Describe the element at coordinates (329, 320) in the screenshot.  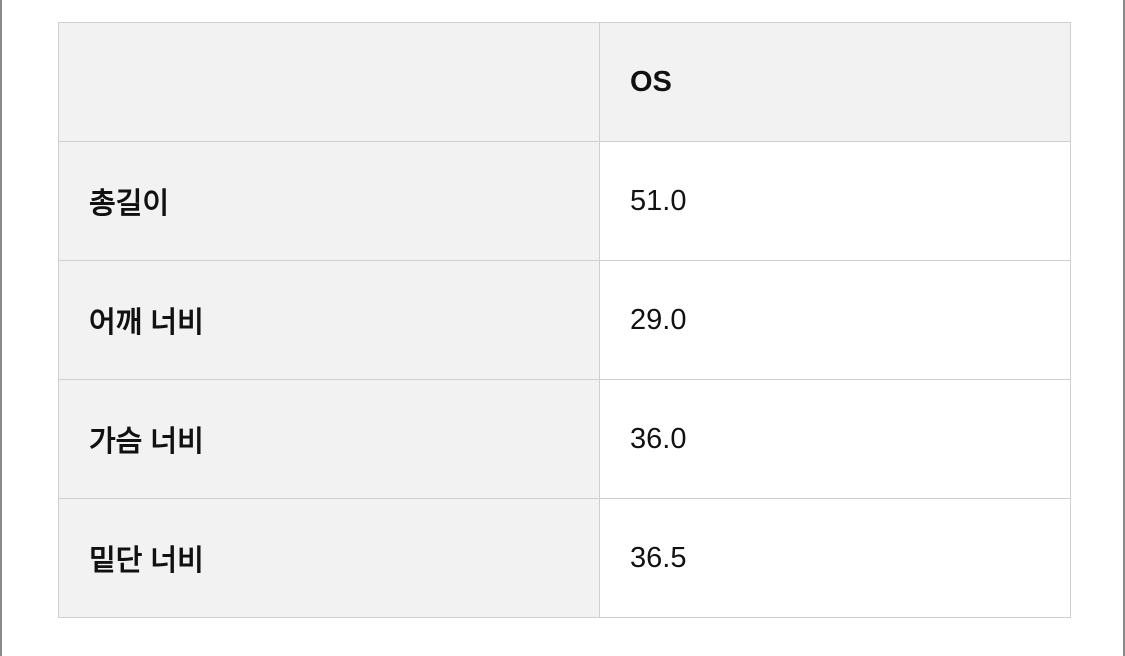
I see `row-label: 어깨 너비` at that location.